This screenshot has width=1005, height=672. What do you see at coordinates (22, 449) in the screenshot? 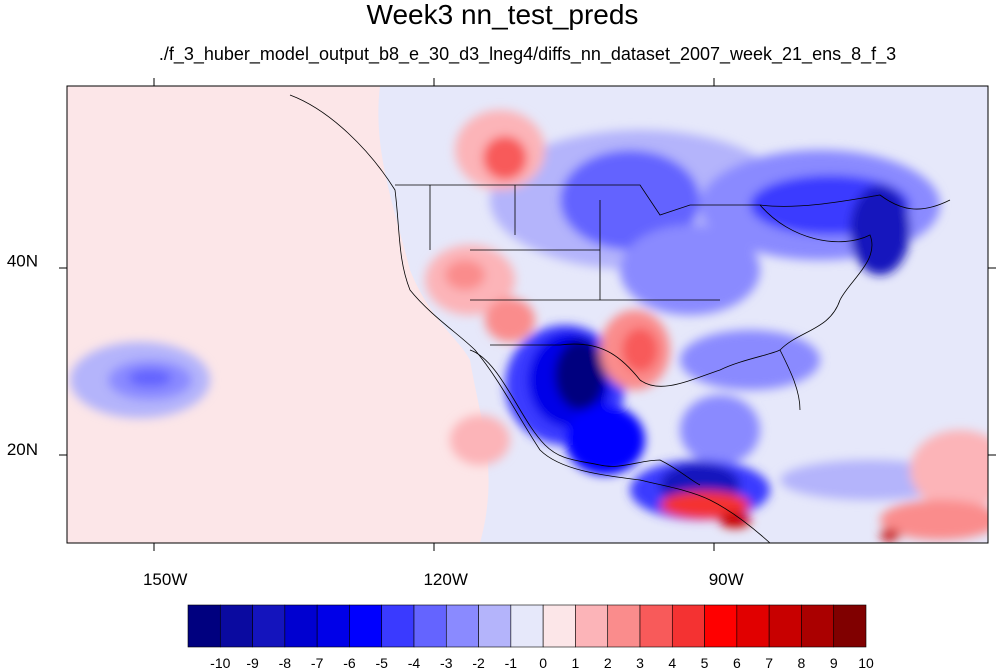
I see `lat-tick-label: 20N` at bounding box center [22, 449].